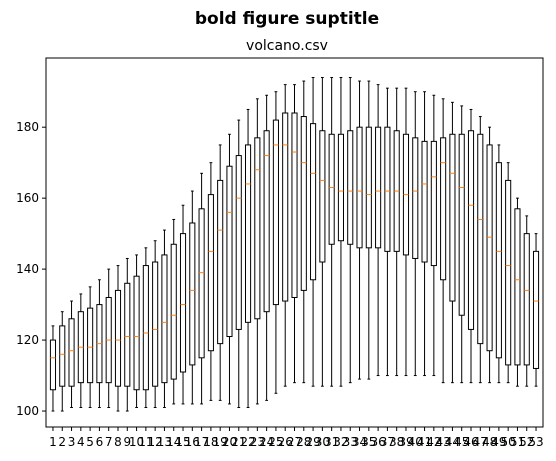 This screenshot has width=556, height=461. Describe the element at coordinates (220, 442) in the screenshot. I see `x-tick-label: 19` at that location.